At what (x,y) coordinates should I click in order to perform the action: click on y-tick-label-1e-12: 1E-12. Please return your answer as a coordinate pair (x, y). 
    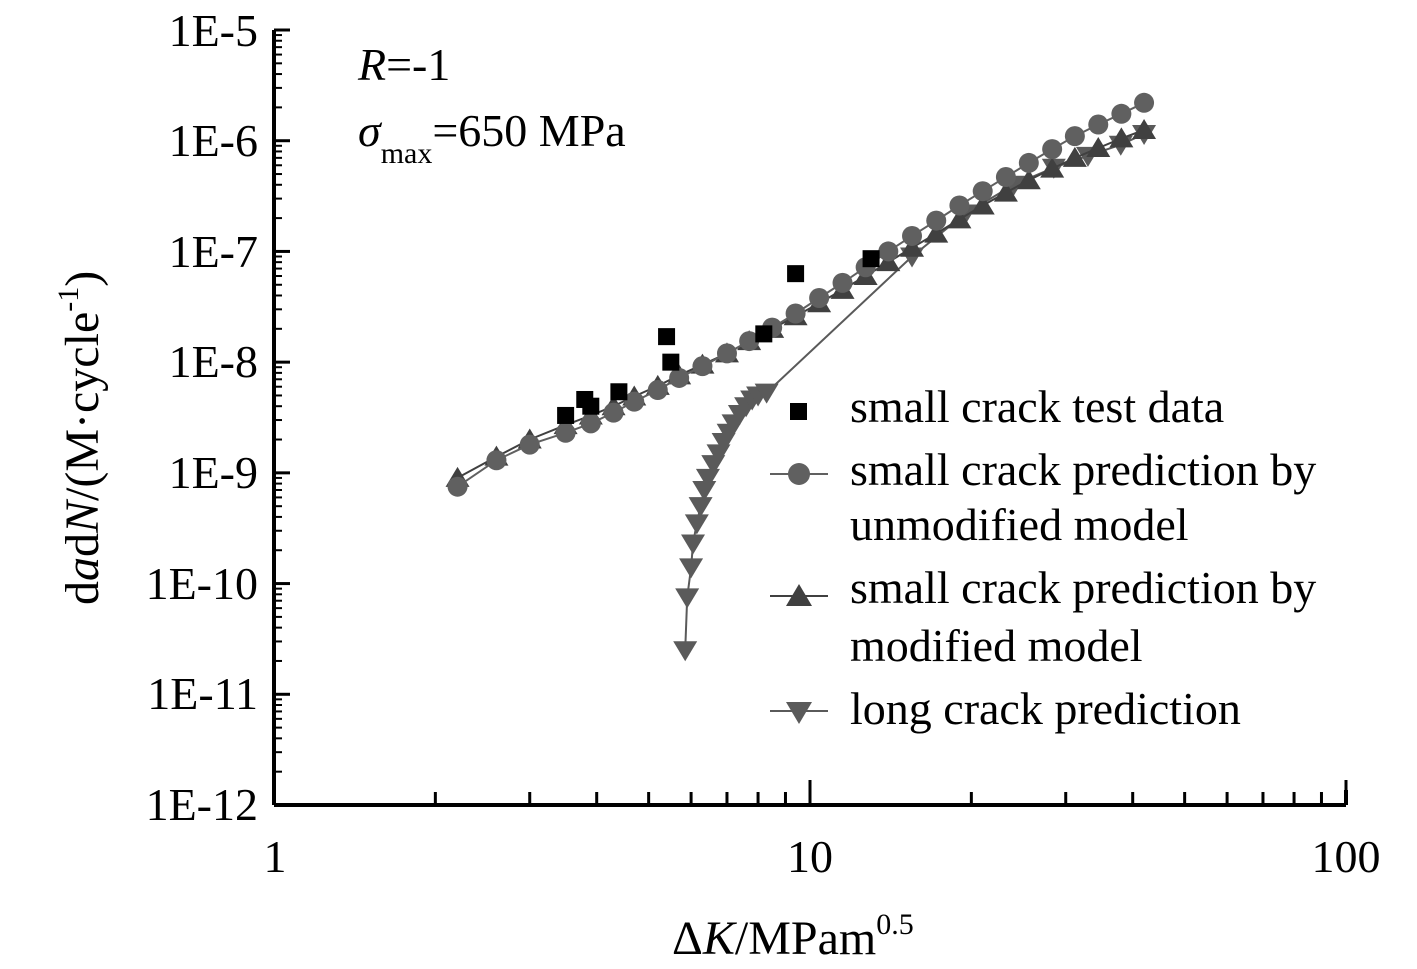
    Looking at the image, I should click on (202, 804).